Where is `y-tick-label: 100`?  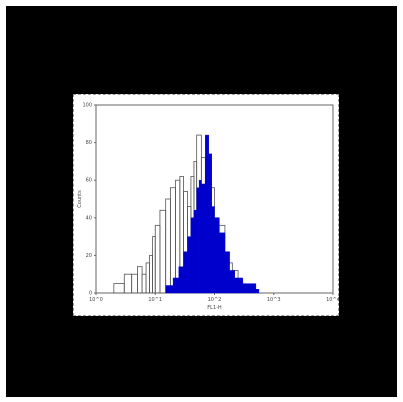
y-tick-label: 100 is located at coordinates (87, 106).